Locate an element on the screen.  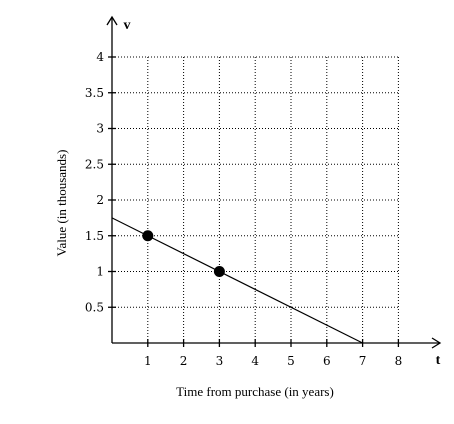
x-tick-label: 3 is located at coordinates (220, 361).